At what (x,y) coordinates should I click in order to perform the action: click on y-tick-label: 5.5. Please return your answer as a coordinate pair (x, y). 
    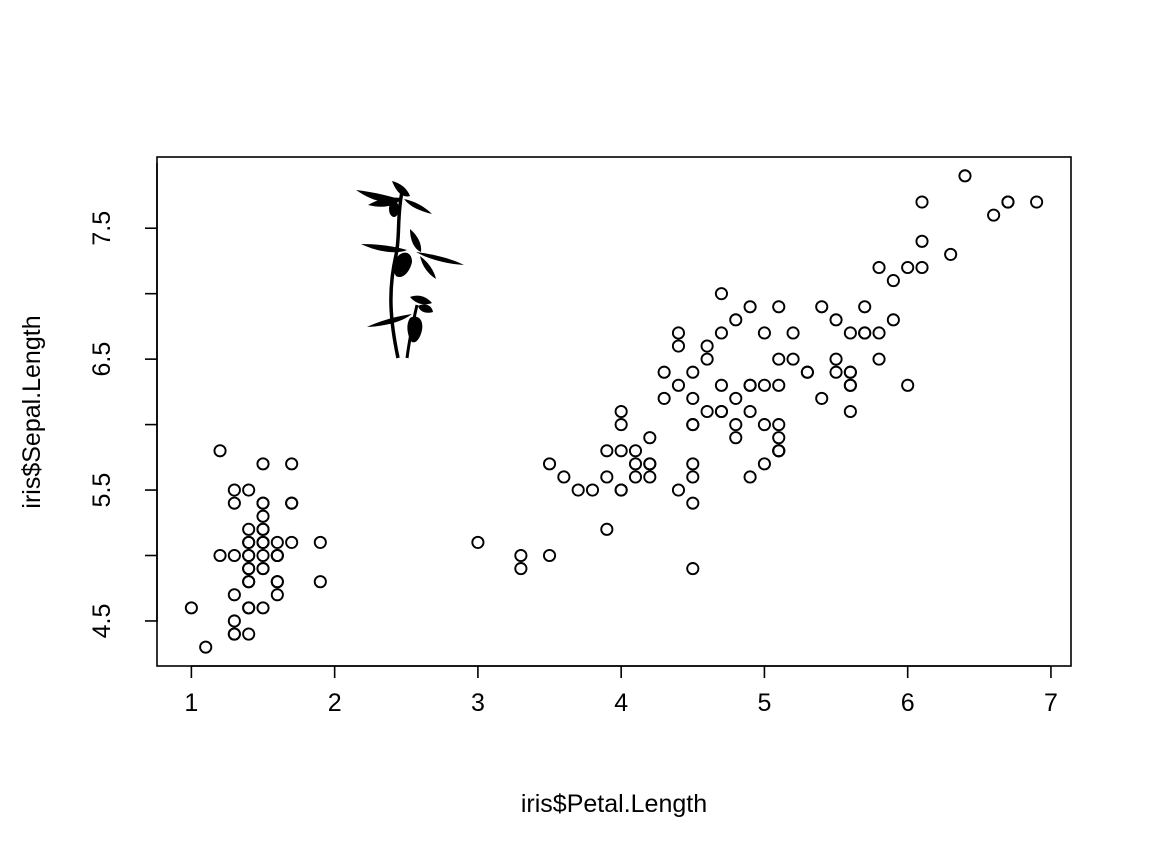
    Looking at the image, I should click on (102, 490).